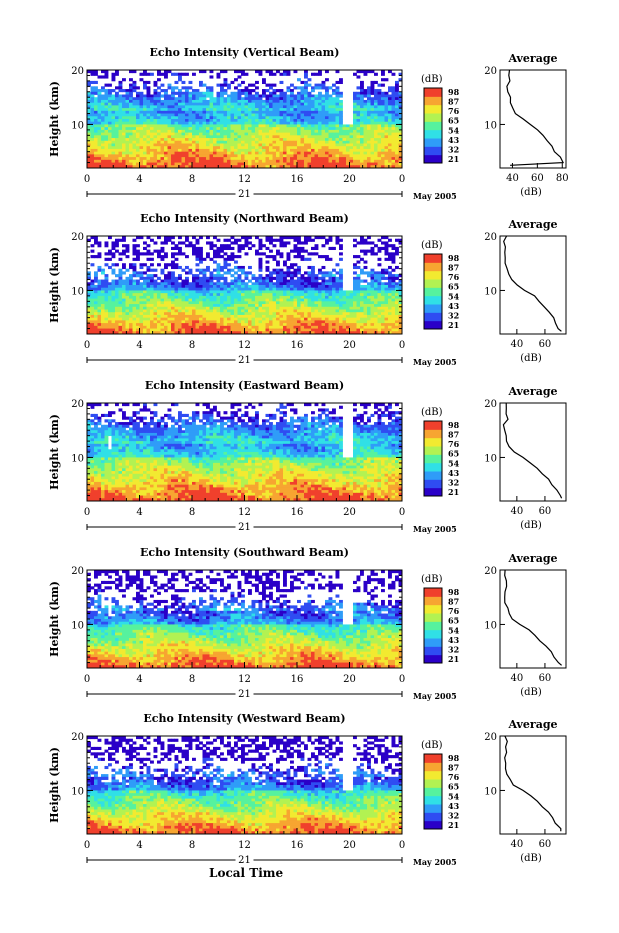 The width and height of the screenshot is (619, 933). What do you see at coordinates (192, 179) in the screenshot?
I see `x-tick-label: 8` at bounding box center [192, 179].